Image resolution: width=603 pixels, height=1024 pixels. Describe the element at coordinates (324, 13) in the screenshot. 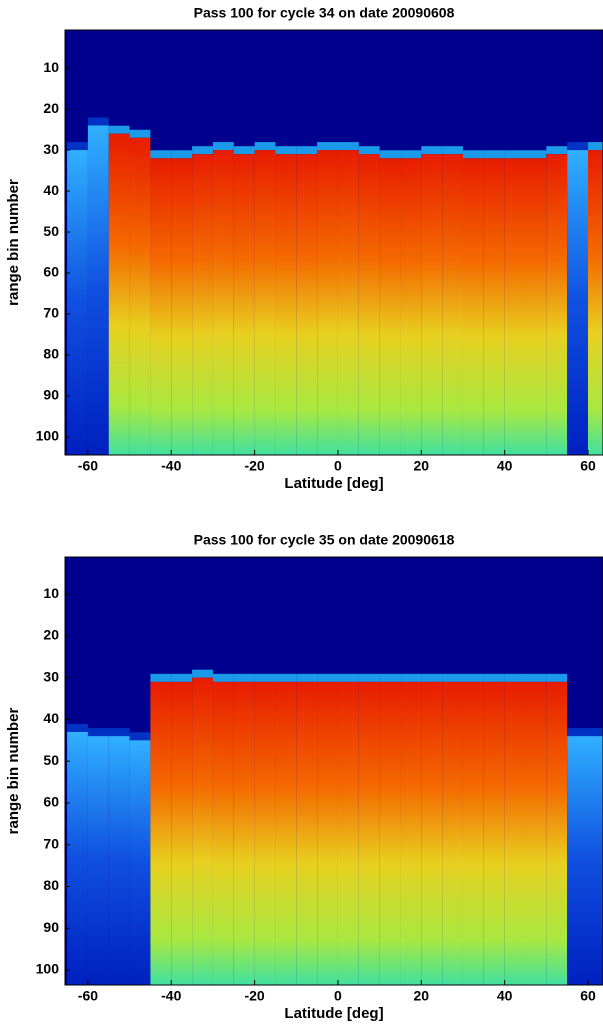

I see `chart-title: Pass 100 for cycle 34 on date 20090608` at that location.